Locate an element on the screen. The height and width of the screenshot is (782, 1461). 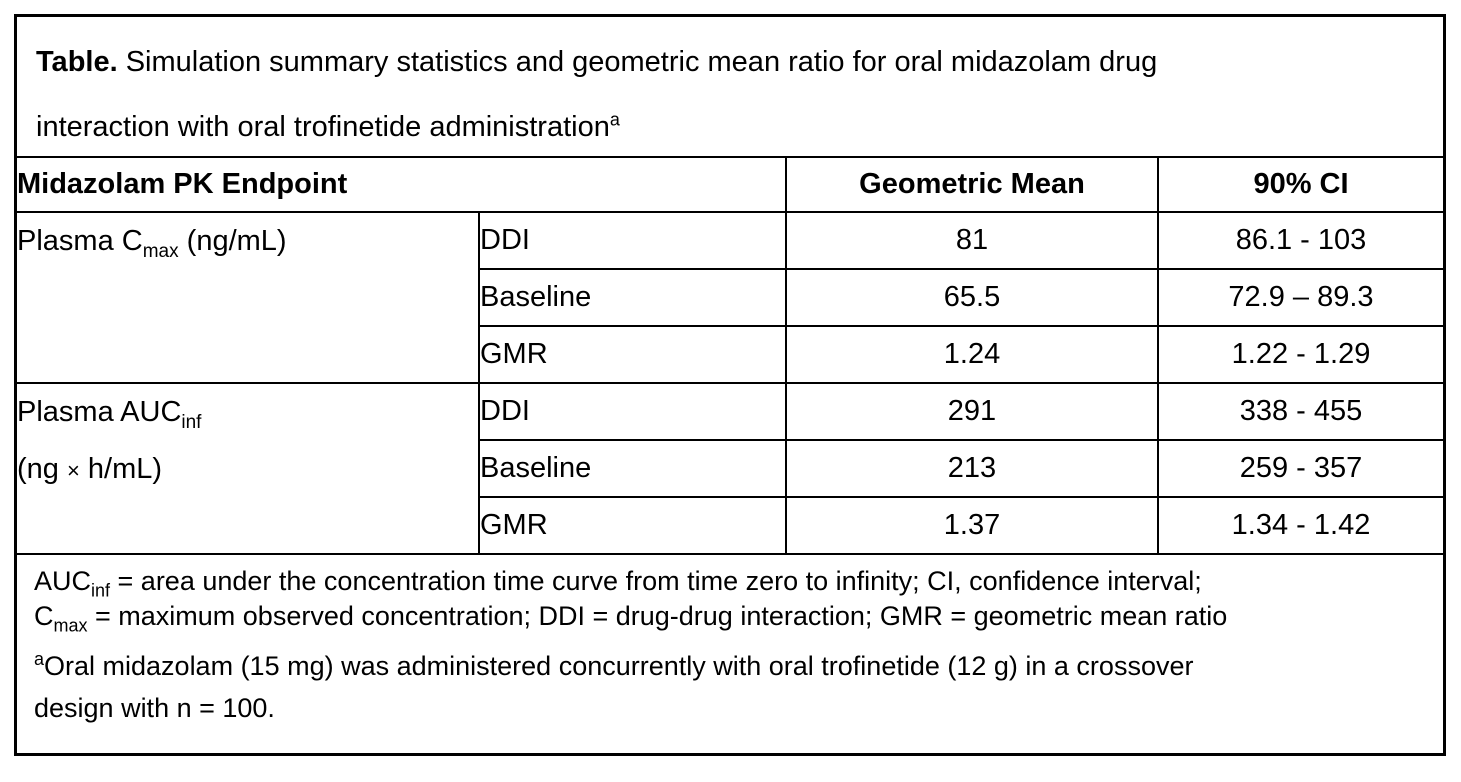
endpoint-cmax-post: (ng/mL) is located at coordinates (232, 241).